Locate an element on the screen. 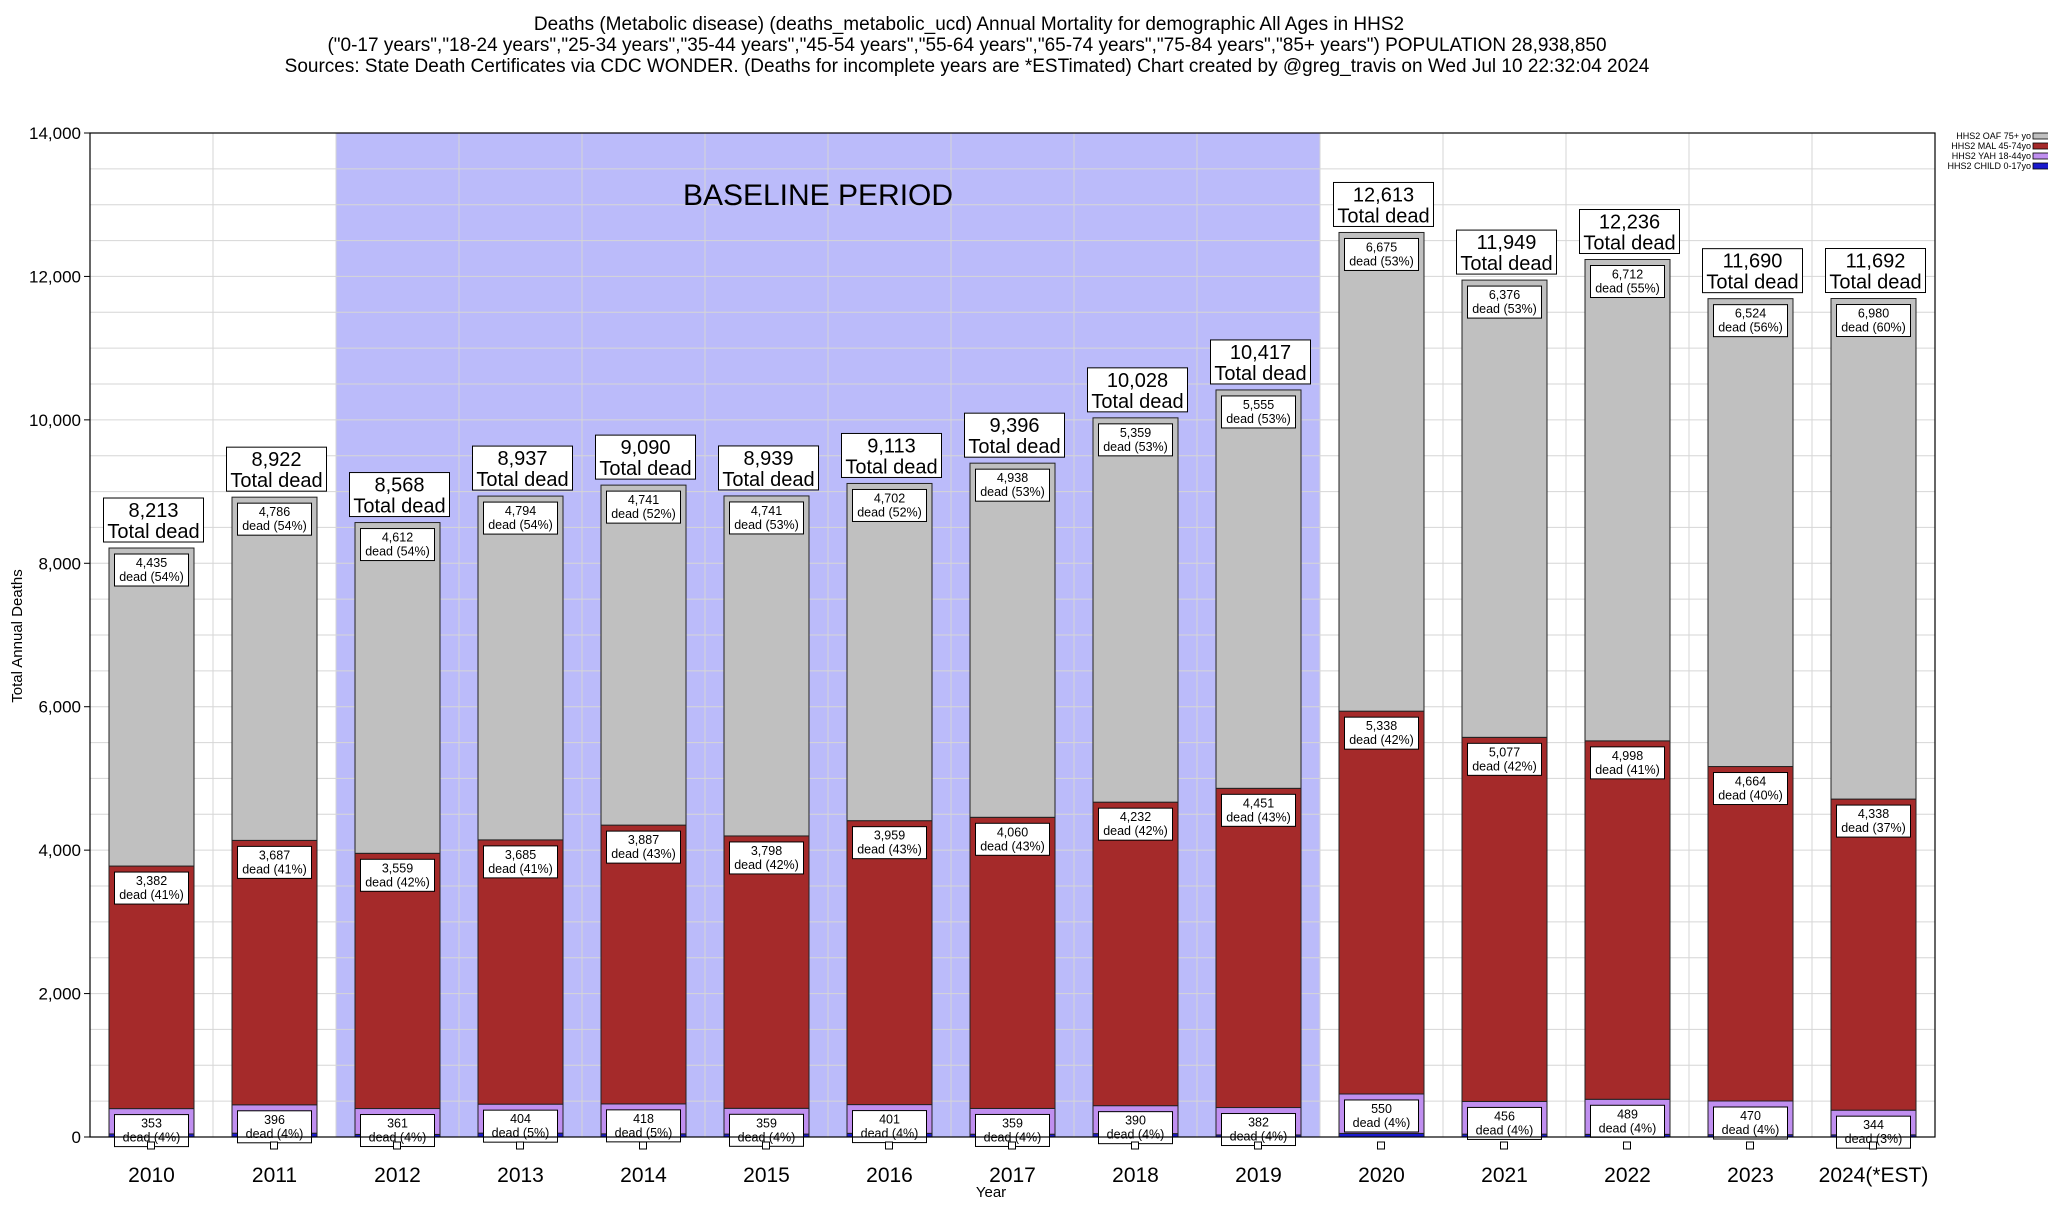 The width and height of the screenshot is (2048, 1205). x-tick-label: 2020 is located at coordinates (1381, 1175).